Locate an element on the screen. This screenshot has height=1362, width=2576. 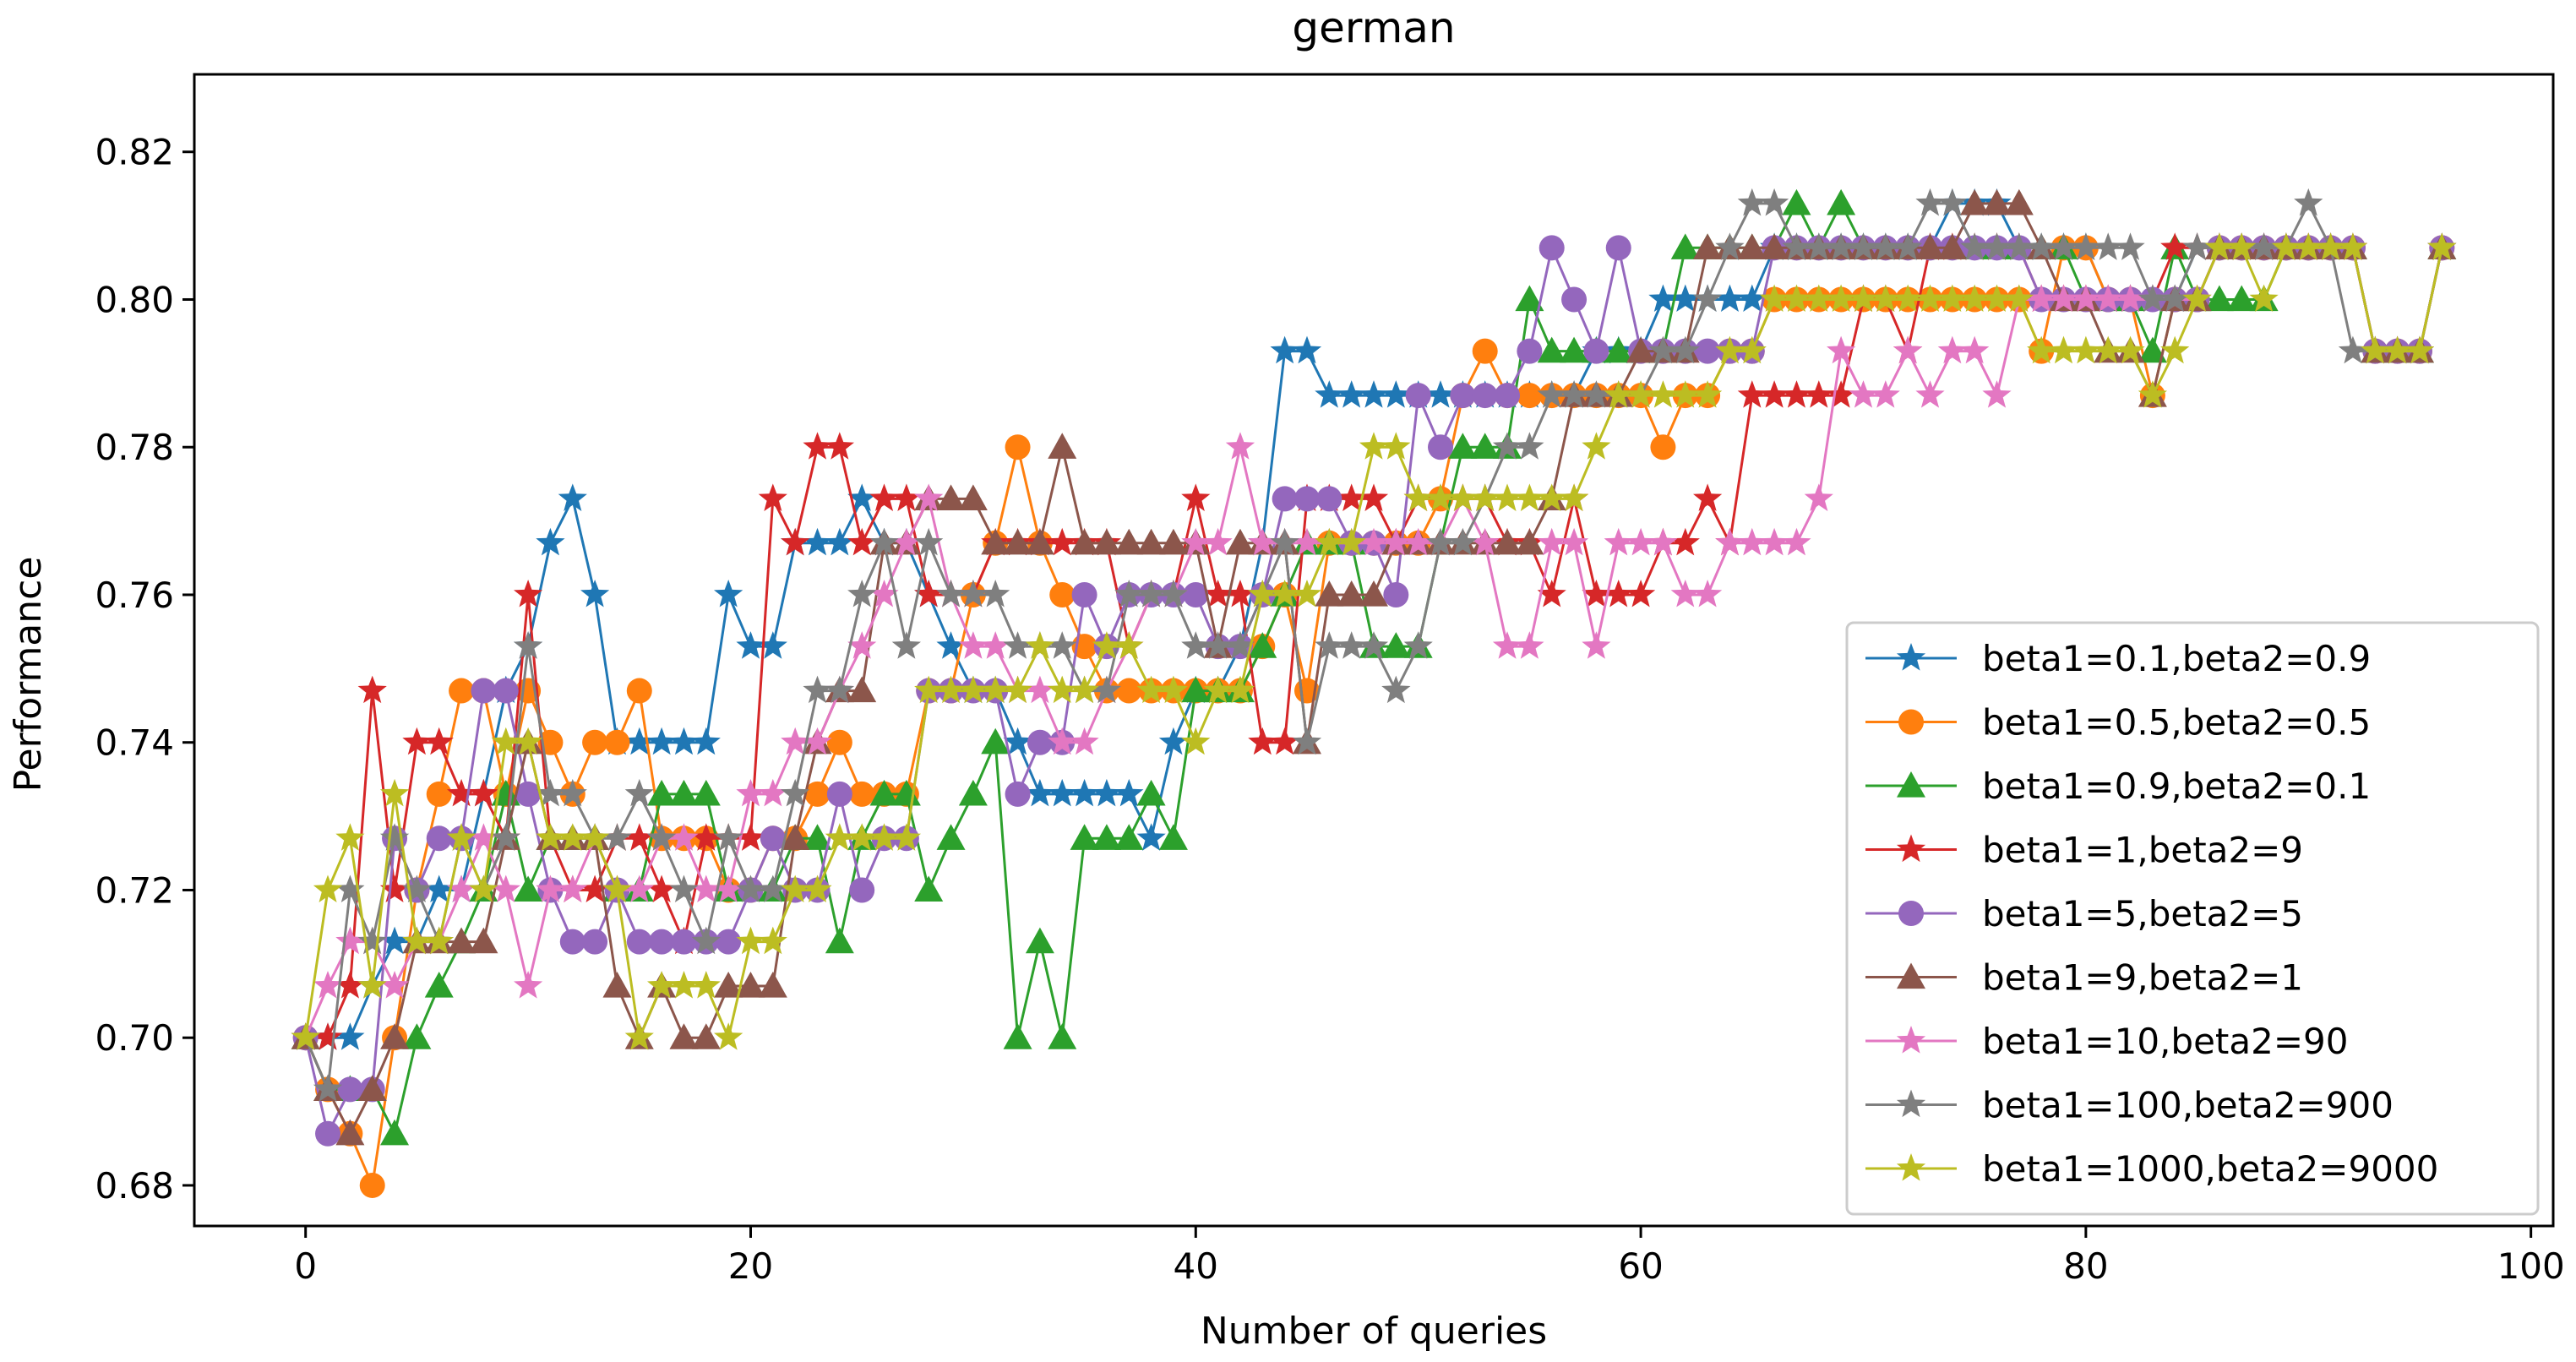
x-tick-label: 100 is located at coordinates (2531, 1266).